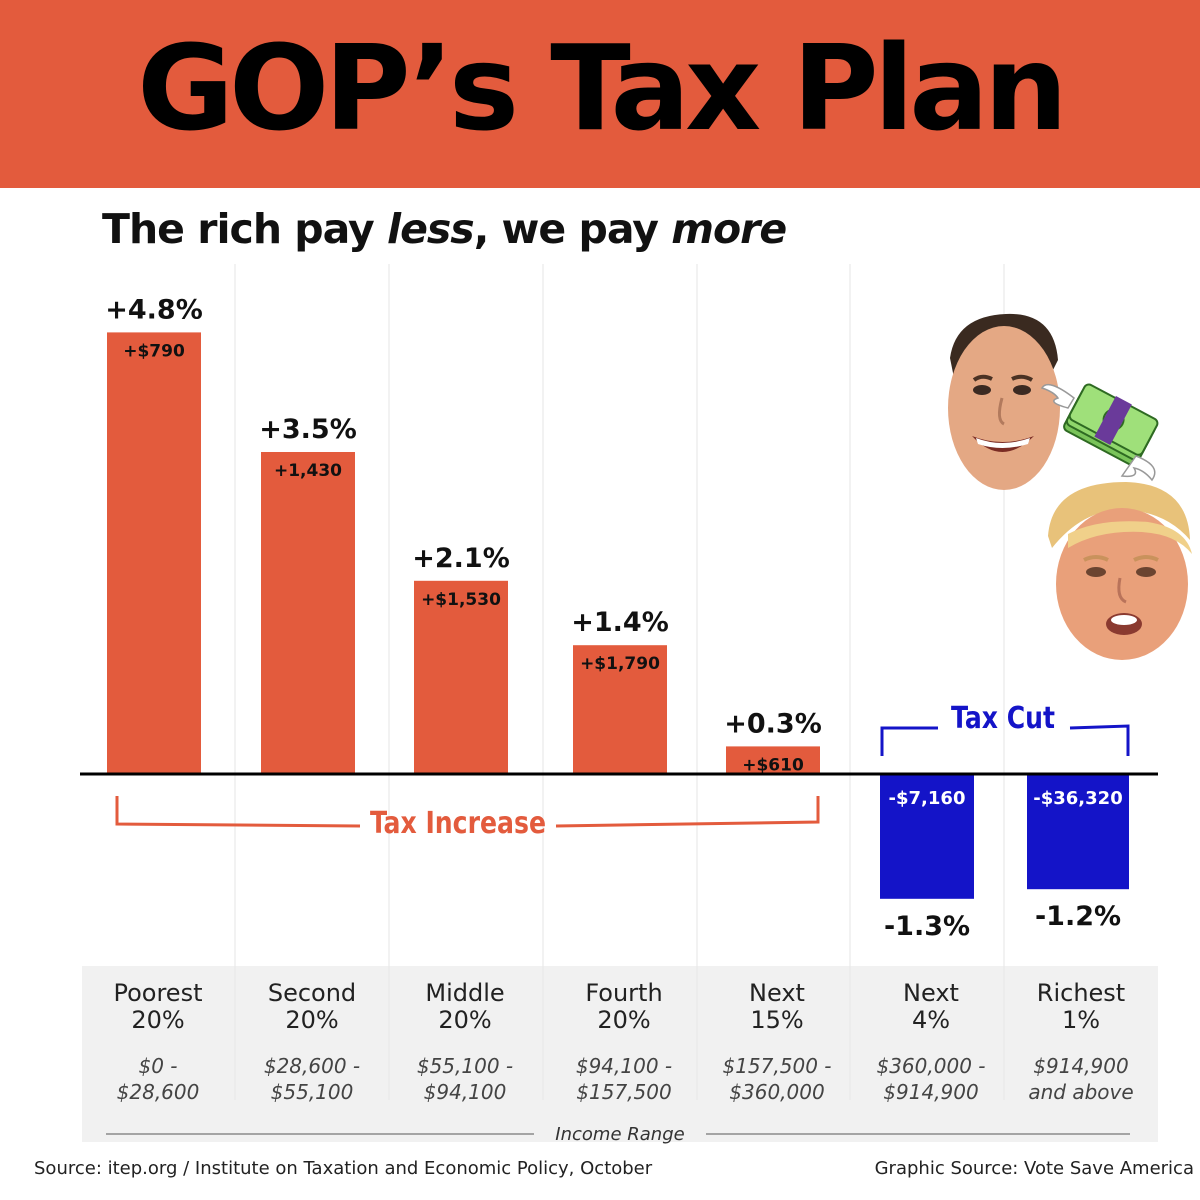 The height and width of the screenshot is (1200, 1200). I want to click on tax-increase-label: Tax Increase, so click(458, 823).